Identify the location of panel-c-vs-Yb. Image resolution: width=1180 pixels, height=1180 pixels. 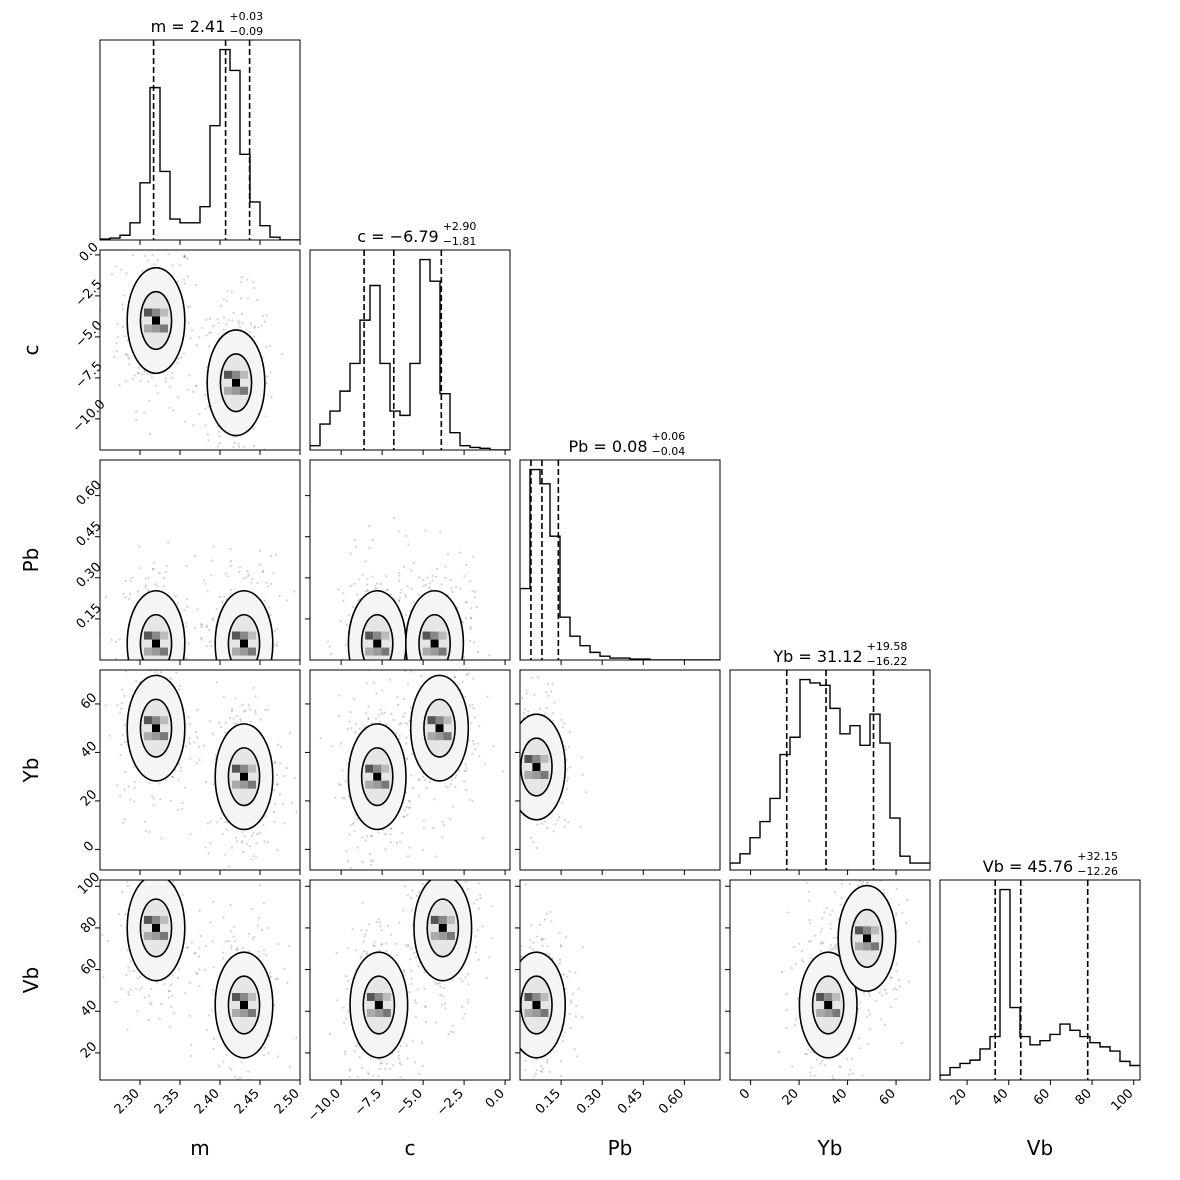
(408, 772).